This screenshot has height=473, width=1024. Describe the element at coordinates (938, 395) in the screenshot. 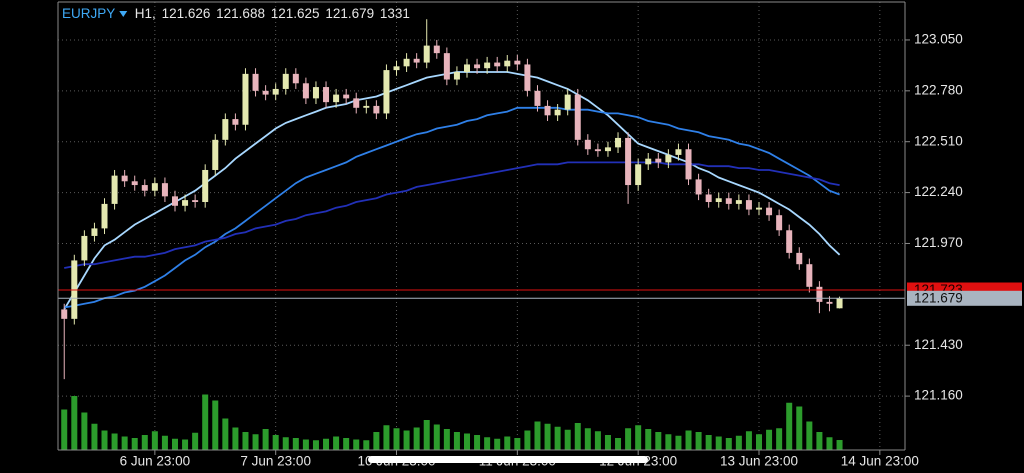

I see `y-tick-label: 121.160` at that location.